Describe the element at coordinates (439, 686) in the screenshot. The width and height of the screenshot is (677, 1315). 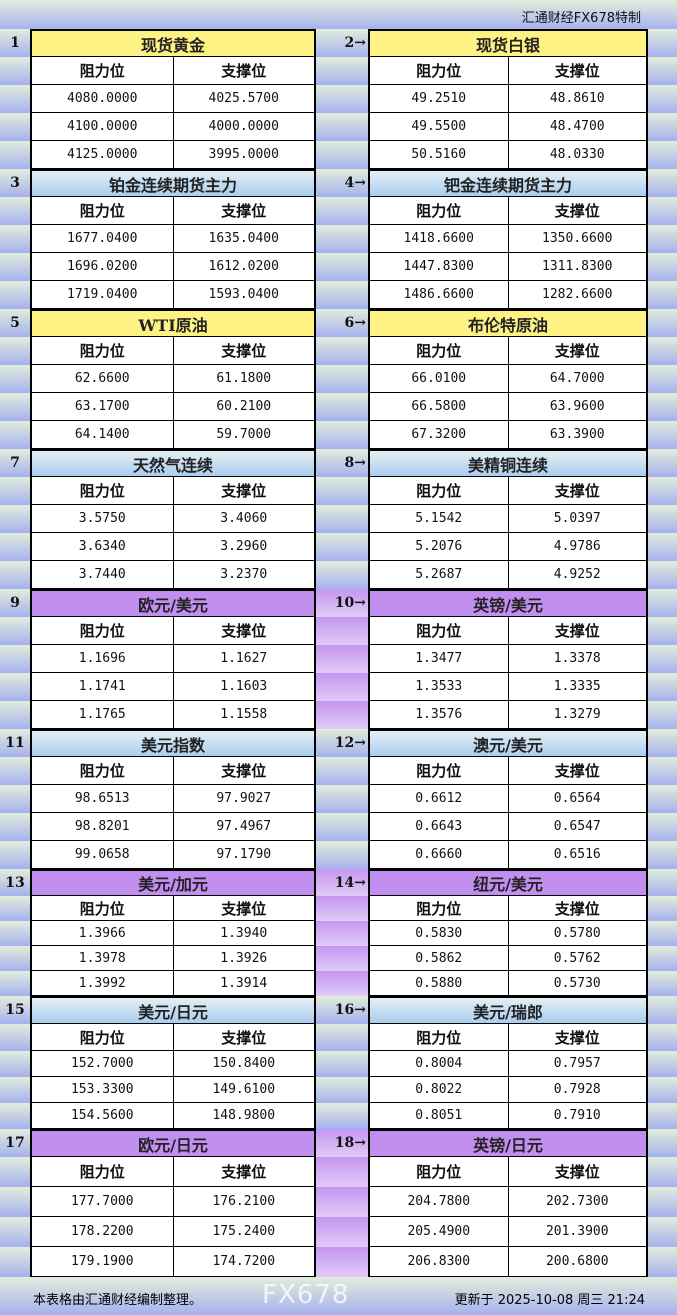
I see `resistance-value: 1.3533` at that location.